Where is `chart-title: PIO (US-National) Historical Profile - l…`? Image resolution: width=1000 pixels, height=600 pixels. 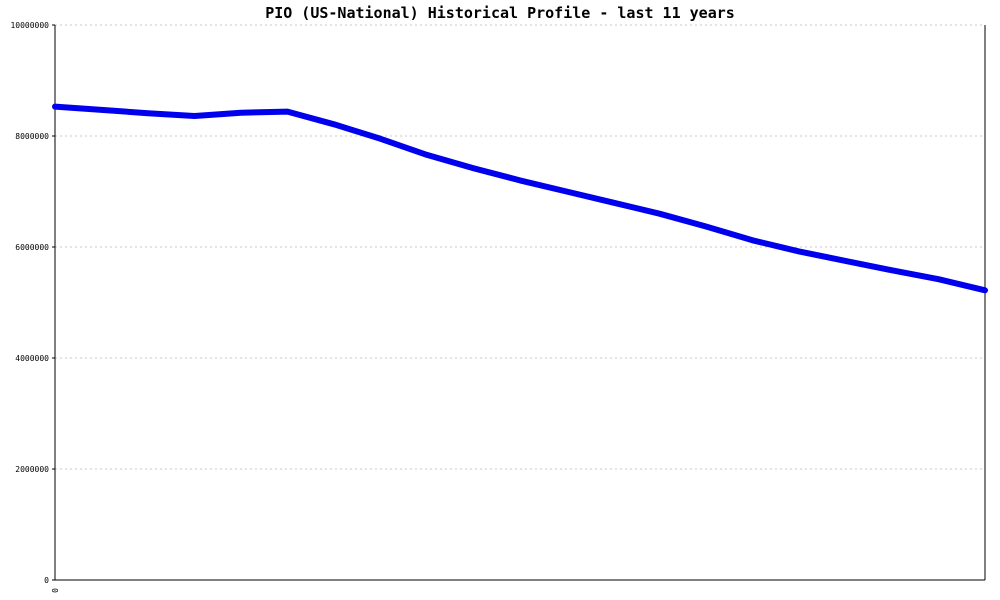
chart-title: PIO (US-National) Historical Profile - l… is located at coordinates (500, 13).